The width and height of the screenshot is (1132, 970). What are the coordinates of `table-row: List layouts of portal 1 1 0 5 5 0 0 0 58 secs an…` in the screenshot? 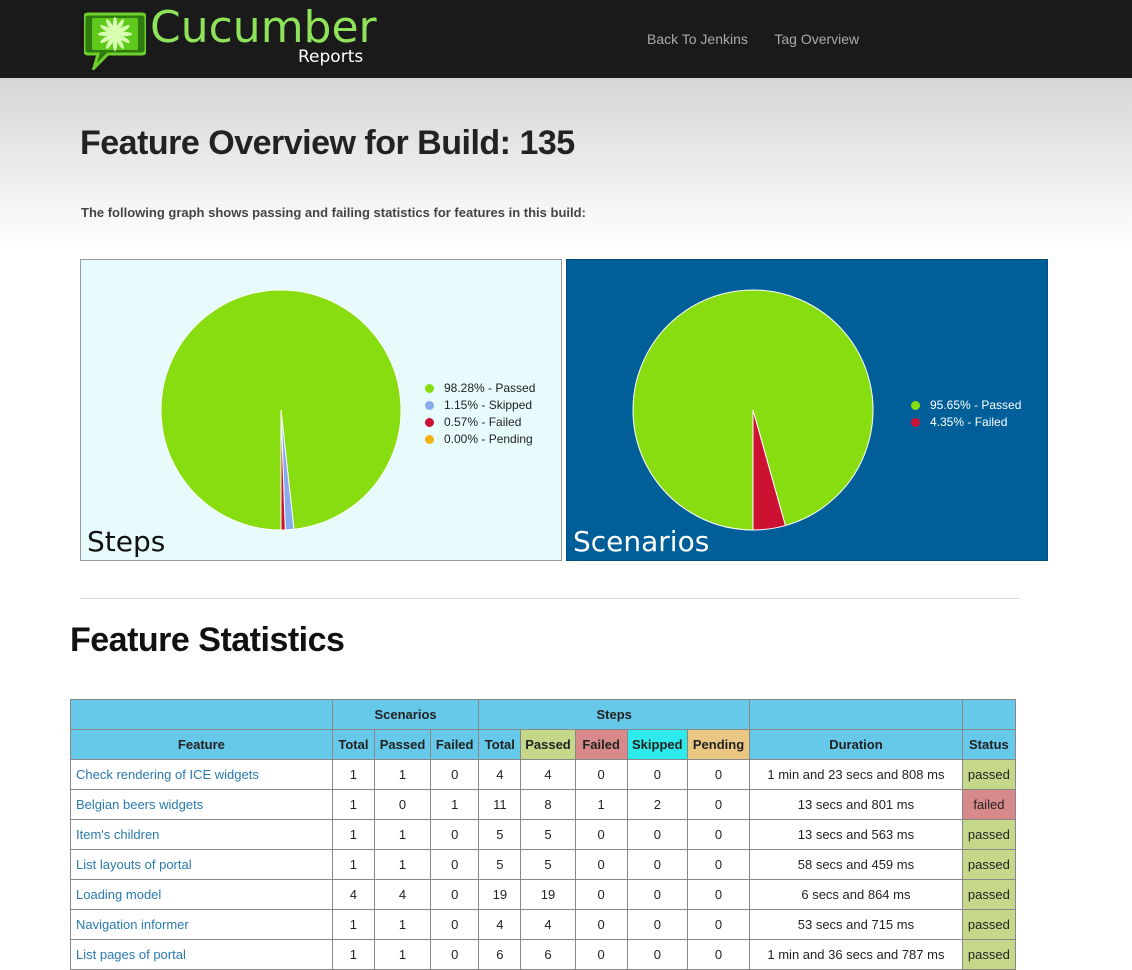 It's located at (543, 864).